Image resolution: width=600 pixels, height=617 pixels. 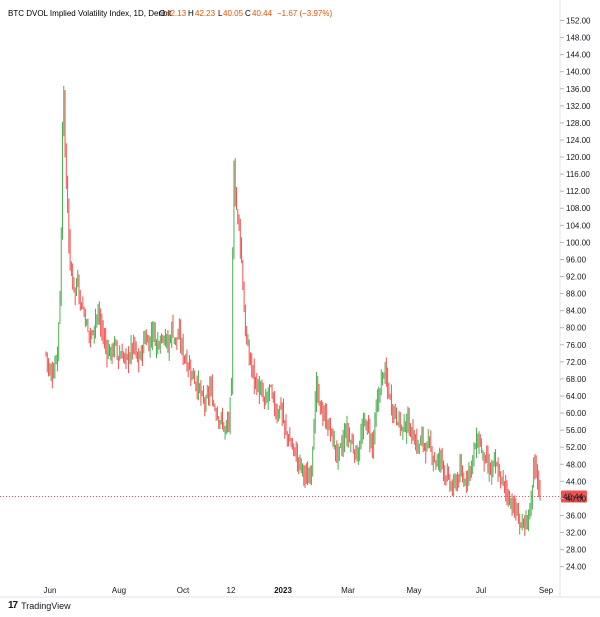 What do you see at coordinates (546, 590) in the screenshot?
I see `x-tick-label: Sep` at bounding box center [546, 590].